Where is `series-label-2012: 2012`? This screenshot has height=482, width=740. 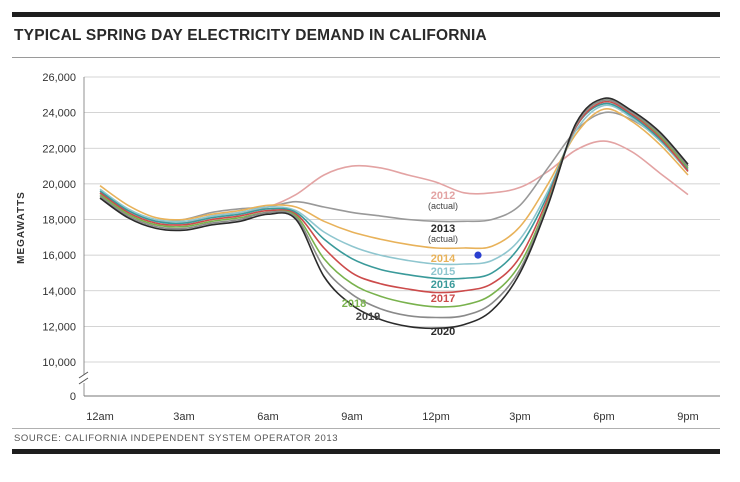
series-label-2012: 2012 is located at coordinates (443, 196).